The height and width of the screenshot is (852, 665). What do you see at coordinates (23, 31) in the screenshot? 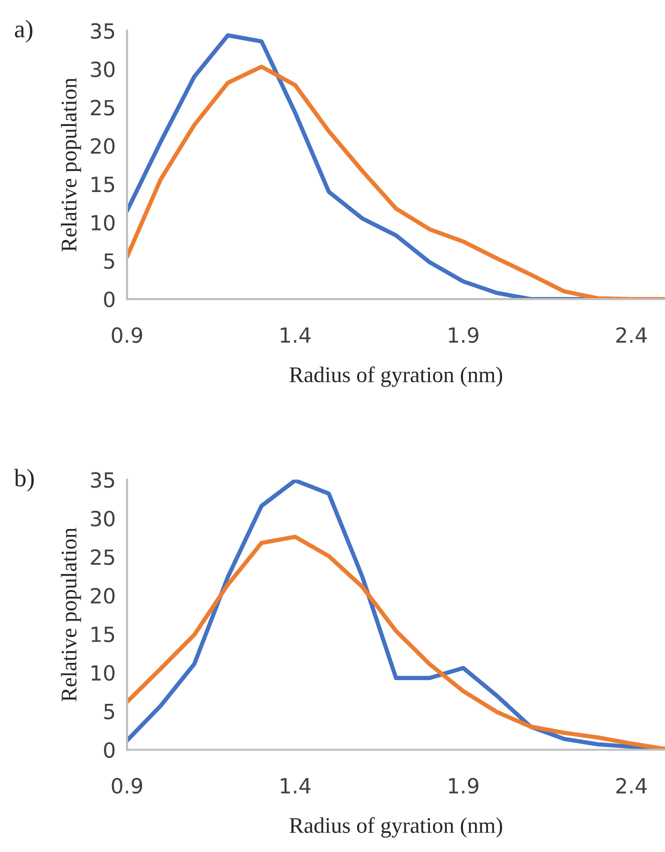
I see `text: a)` at bounding box center [23, 31].